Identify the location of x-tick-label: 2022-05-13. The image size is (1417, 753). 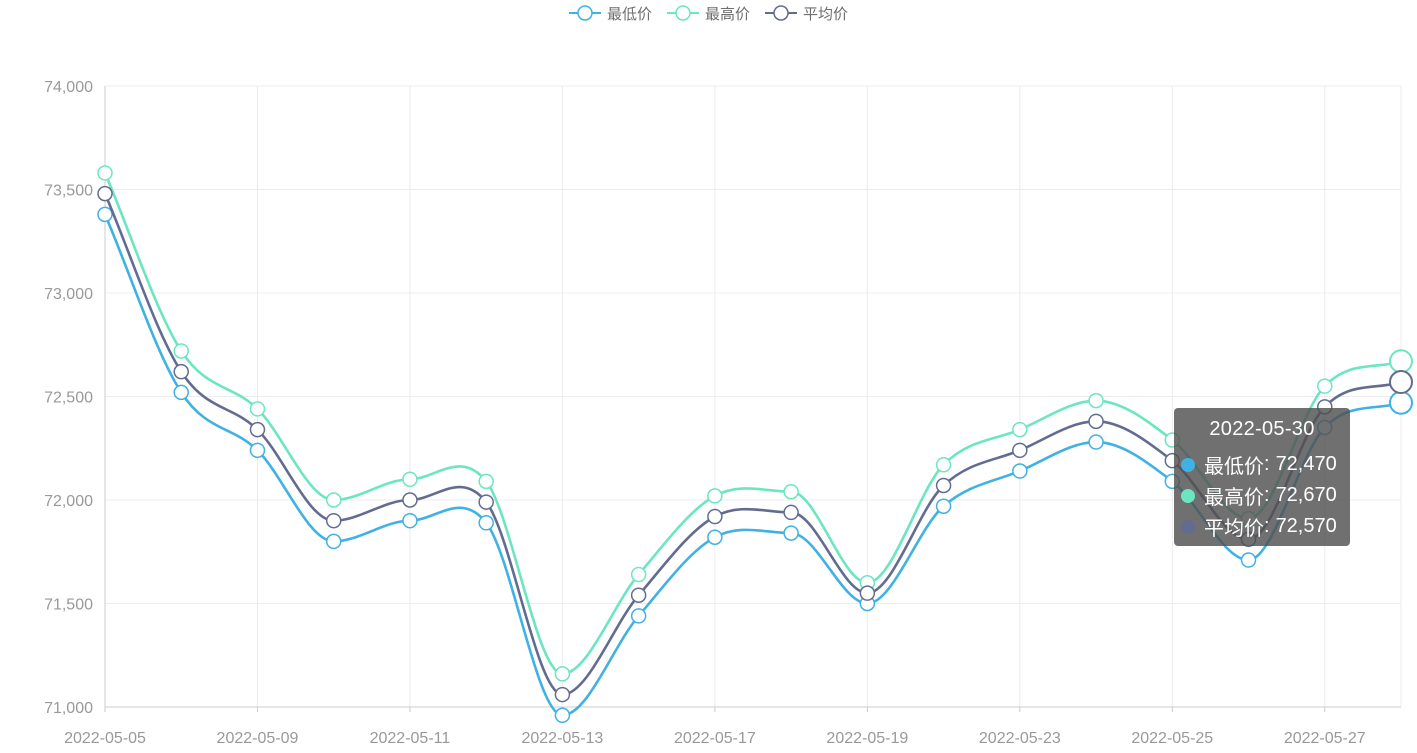
(562, 738).